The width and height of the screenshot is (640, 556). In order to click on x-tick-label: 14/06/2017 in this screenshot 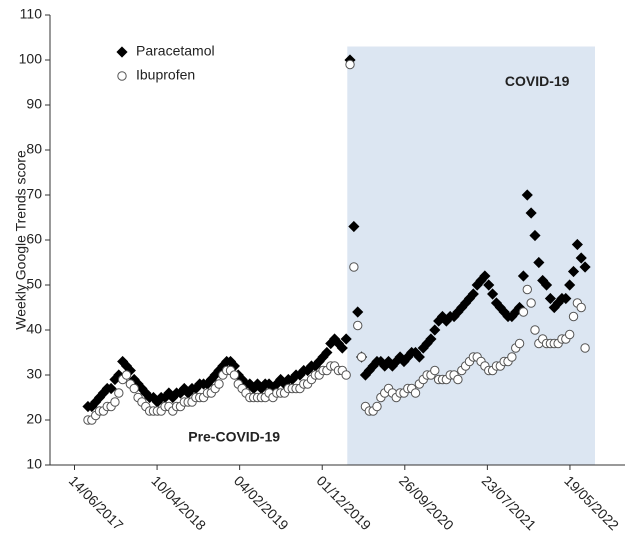, I will do `click(96, 502)`.